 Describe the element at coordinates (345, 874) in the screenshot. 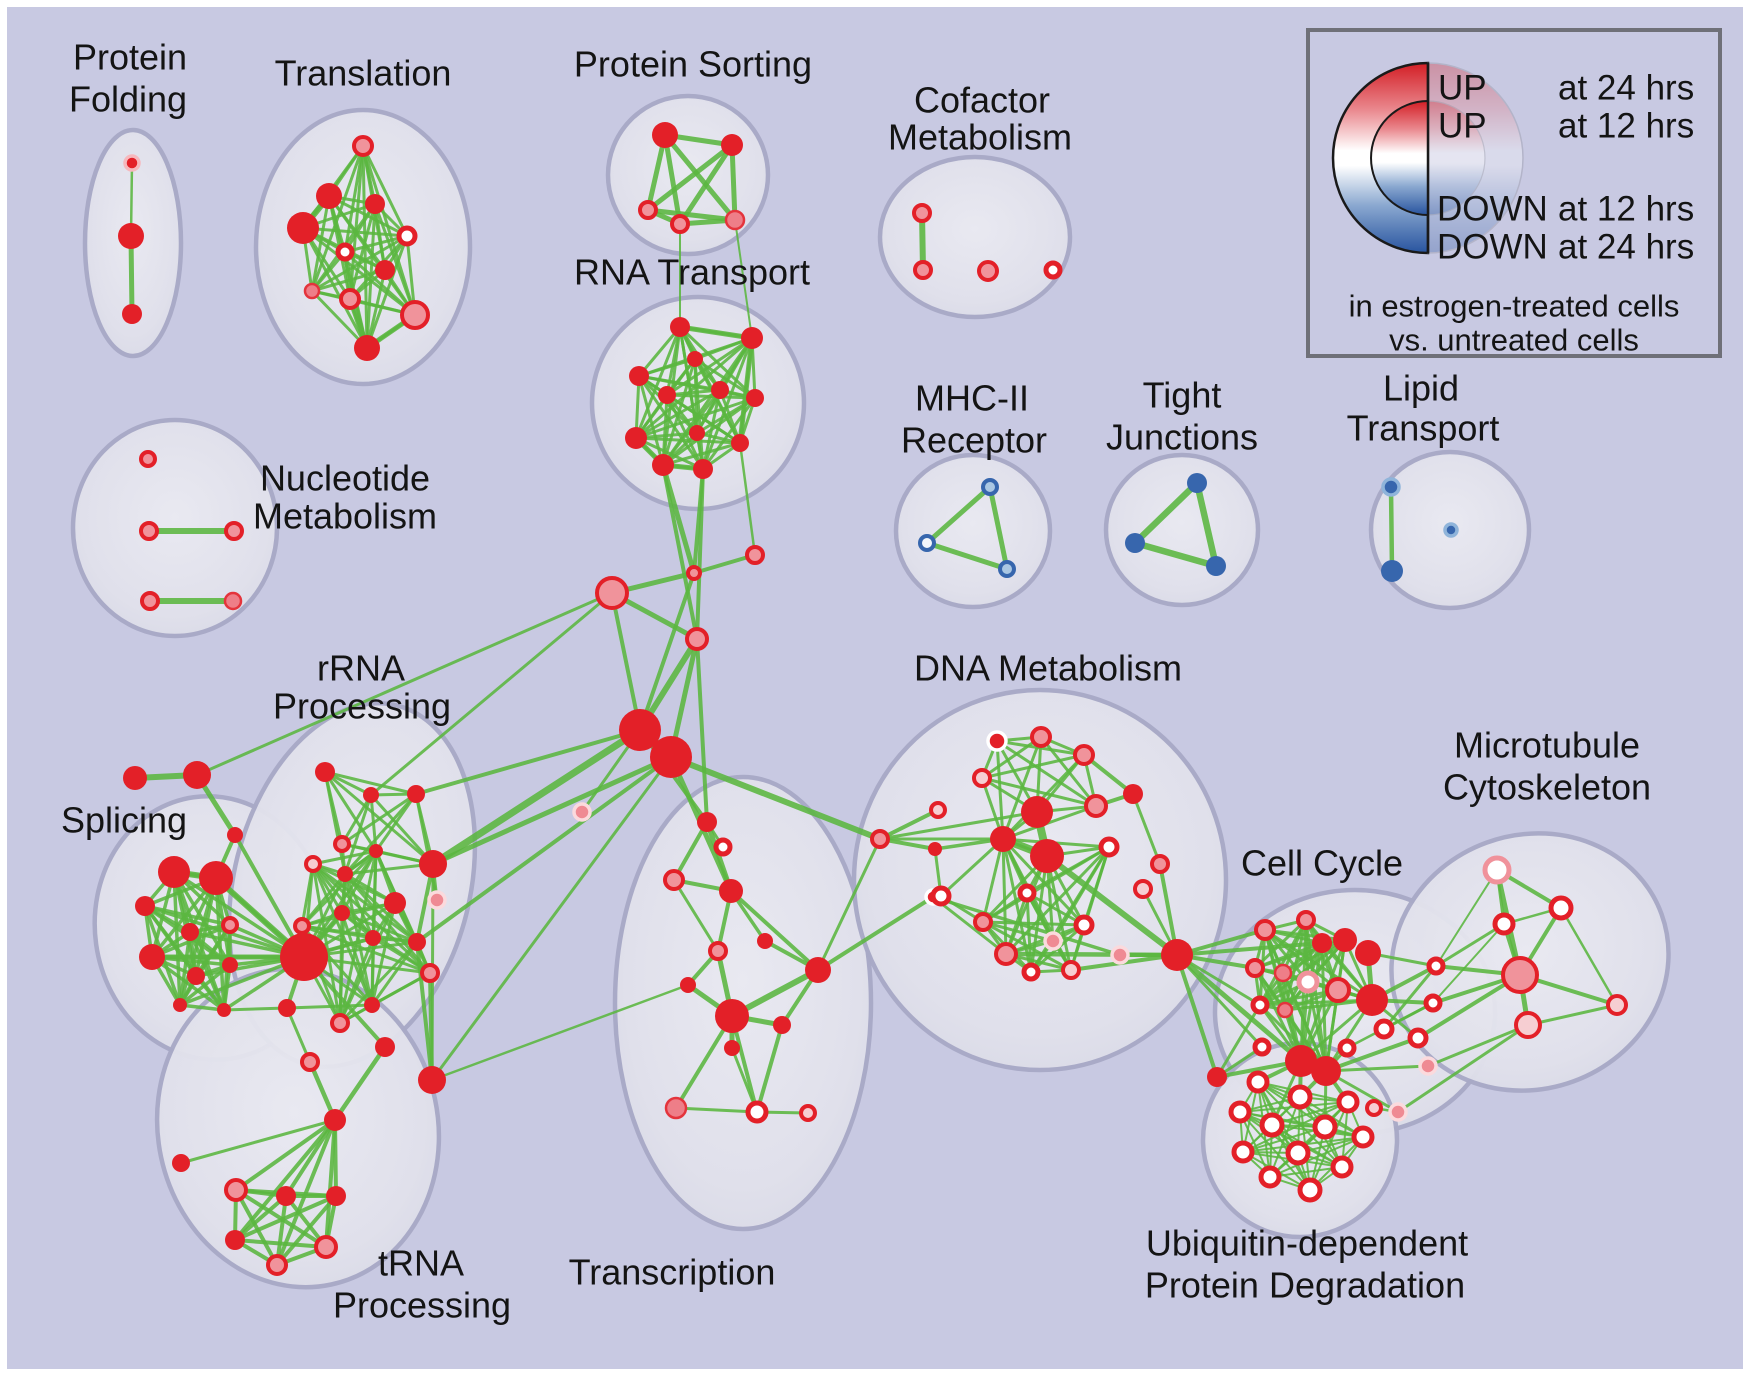

I see `network-node-rr5` at that location.